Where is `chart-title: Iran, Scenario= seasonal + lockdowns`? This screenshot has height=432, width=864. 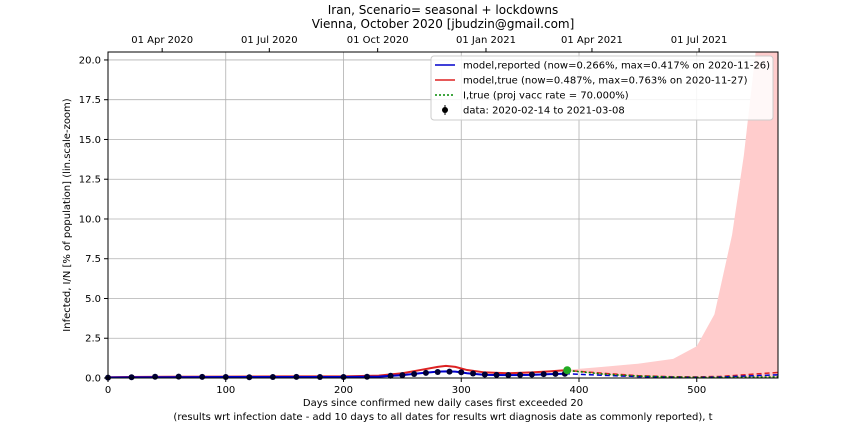
chart-title: Iran, Scenario= seasonal + lockdowns is located at coordinates (443, 10).